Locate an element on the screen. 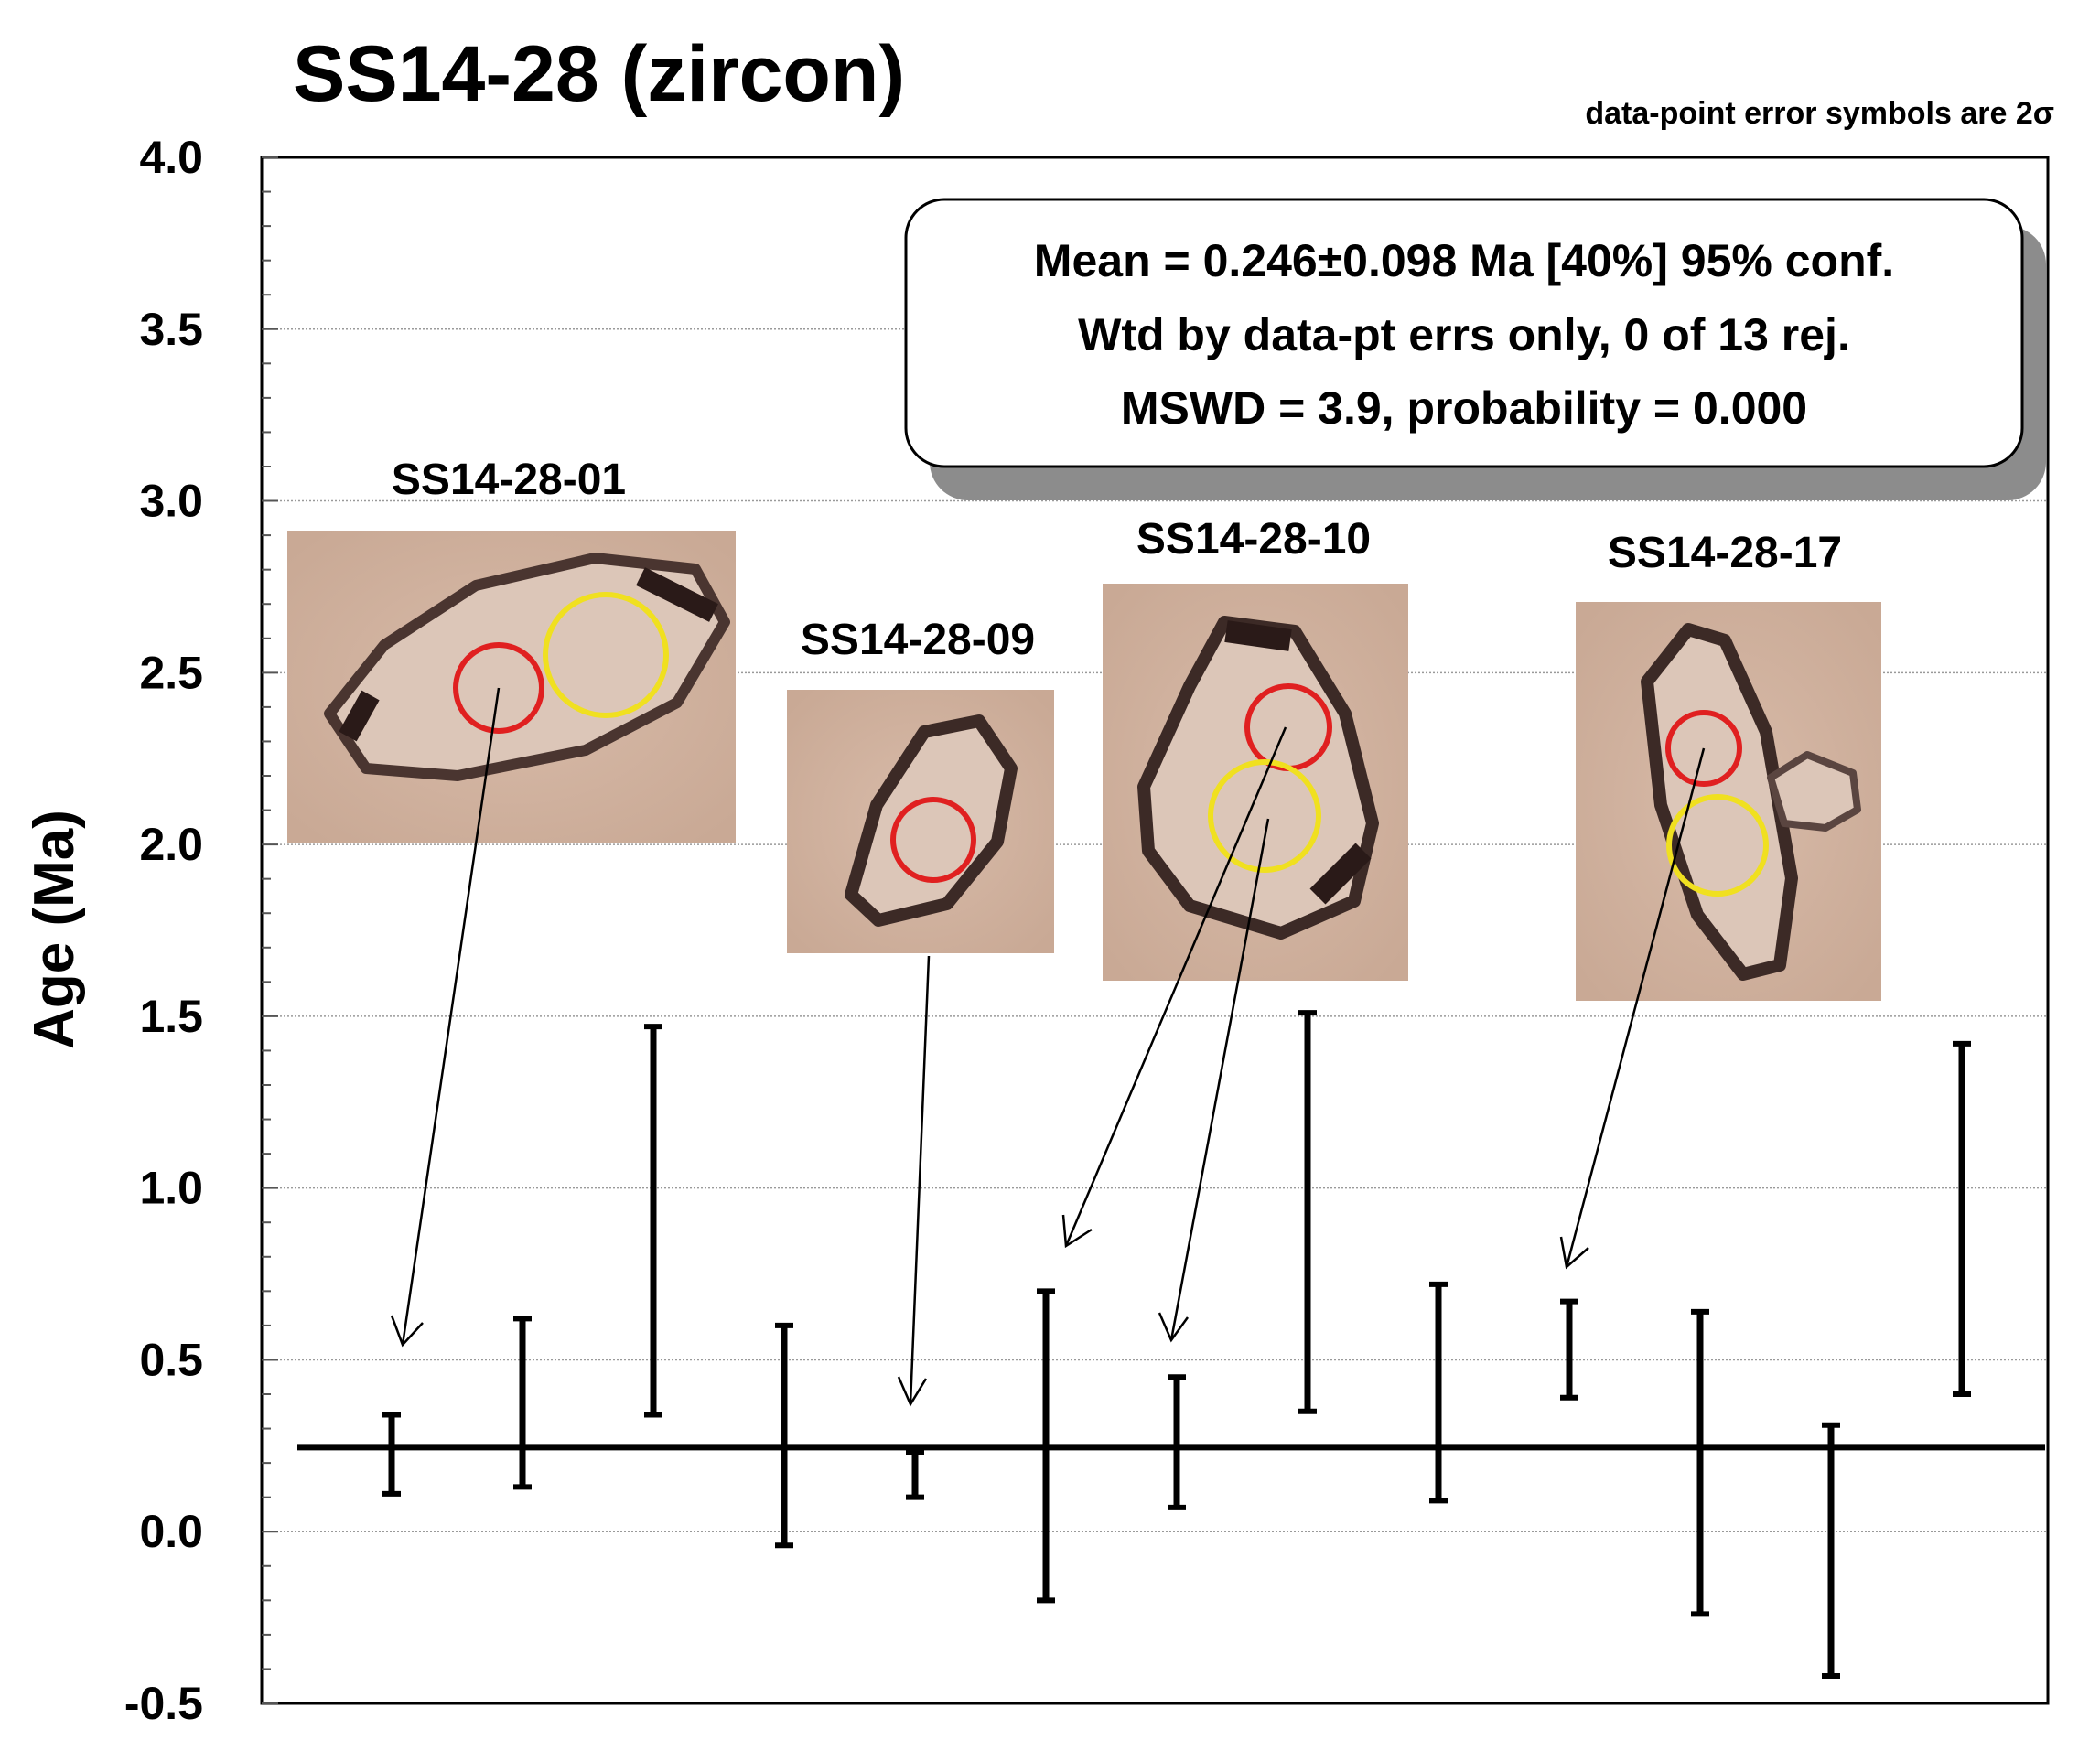 The height and width of the screenshot is (1740, 2100). stats-box-panel is located at coordinates (1464, 333).